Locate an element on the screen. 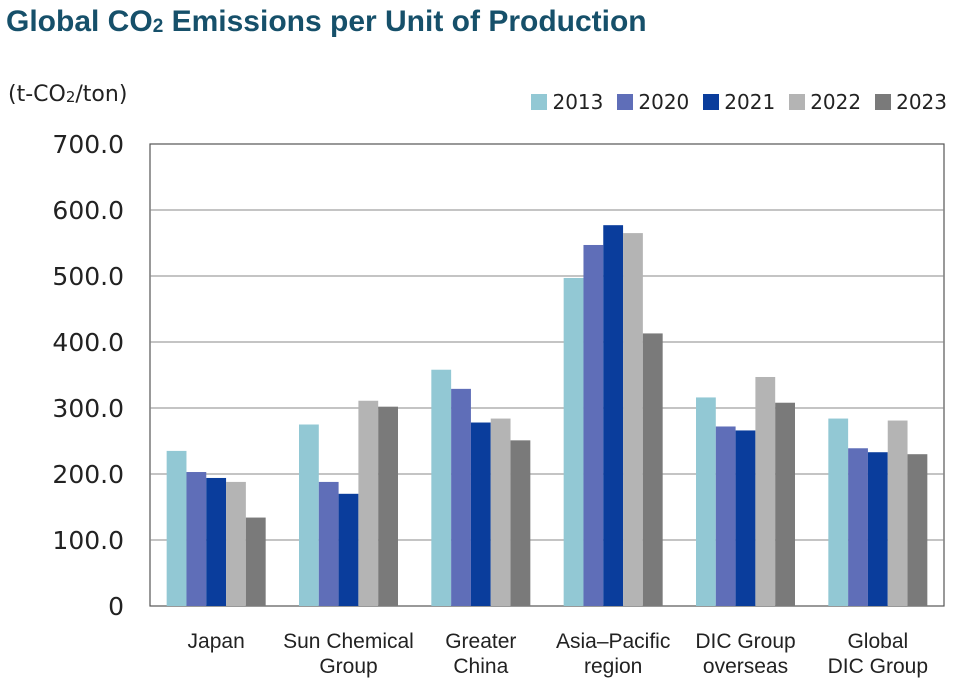  legend-item-2013: 2013 is located at coordinates (567, 102).